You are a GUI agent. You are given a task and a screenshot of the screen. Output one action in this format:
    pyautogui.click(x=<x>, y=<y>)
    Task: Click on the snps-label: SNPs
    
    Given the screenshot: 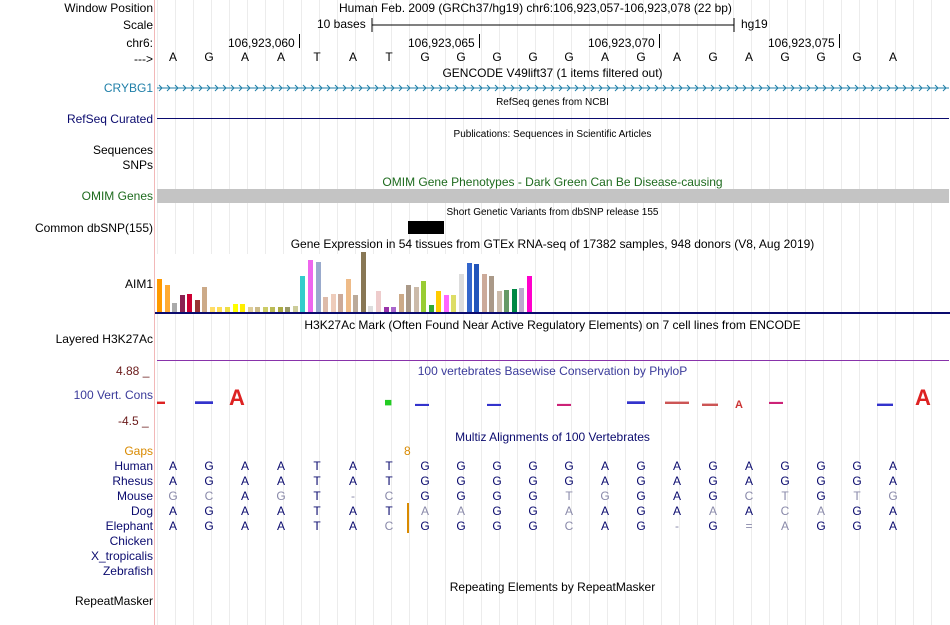 What is the action you would take?
    pyautogui.click(x=137, y=165)
    